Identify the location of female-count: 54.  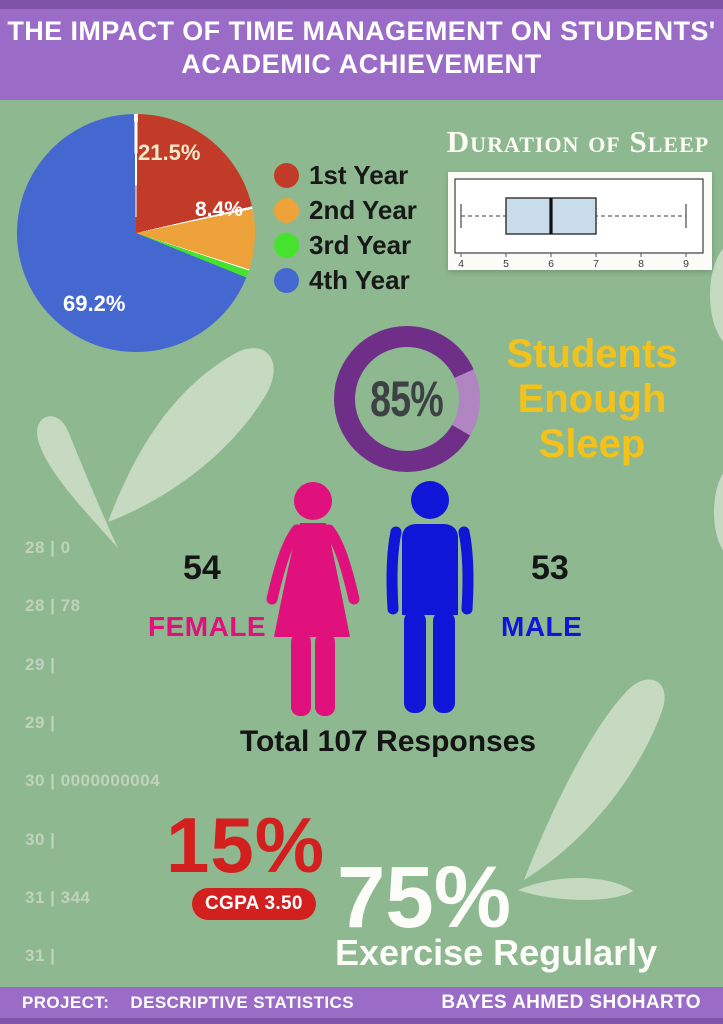
(202, 568).